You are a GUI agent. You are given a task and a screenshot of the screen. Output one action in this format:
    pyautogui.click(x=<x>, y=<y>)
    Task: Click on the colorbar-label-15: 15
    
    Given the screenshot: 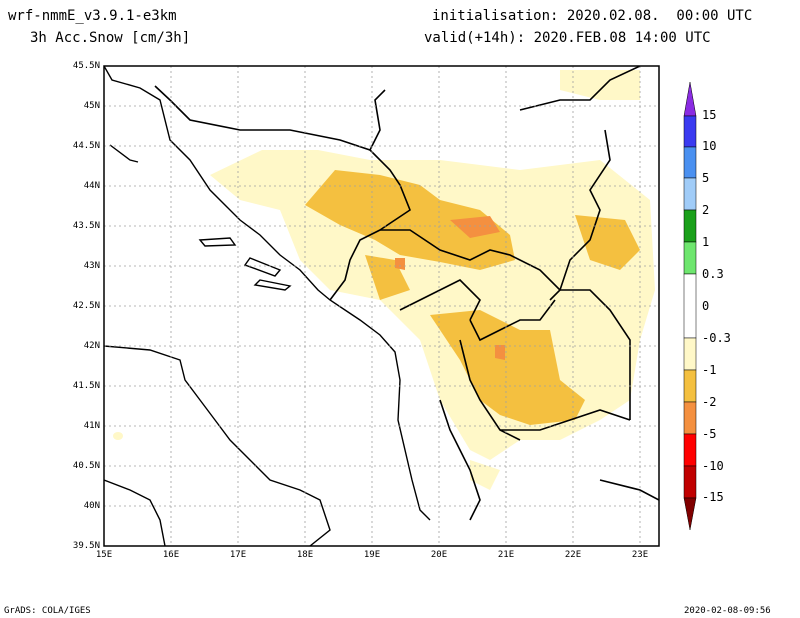 What is the action you would take?
    pyautogui.click(x=709, y=115)
    